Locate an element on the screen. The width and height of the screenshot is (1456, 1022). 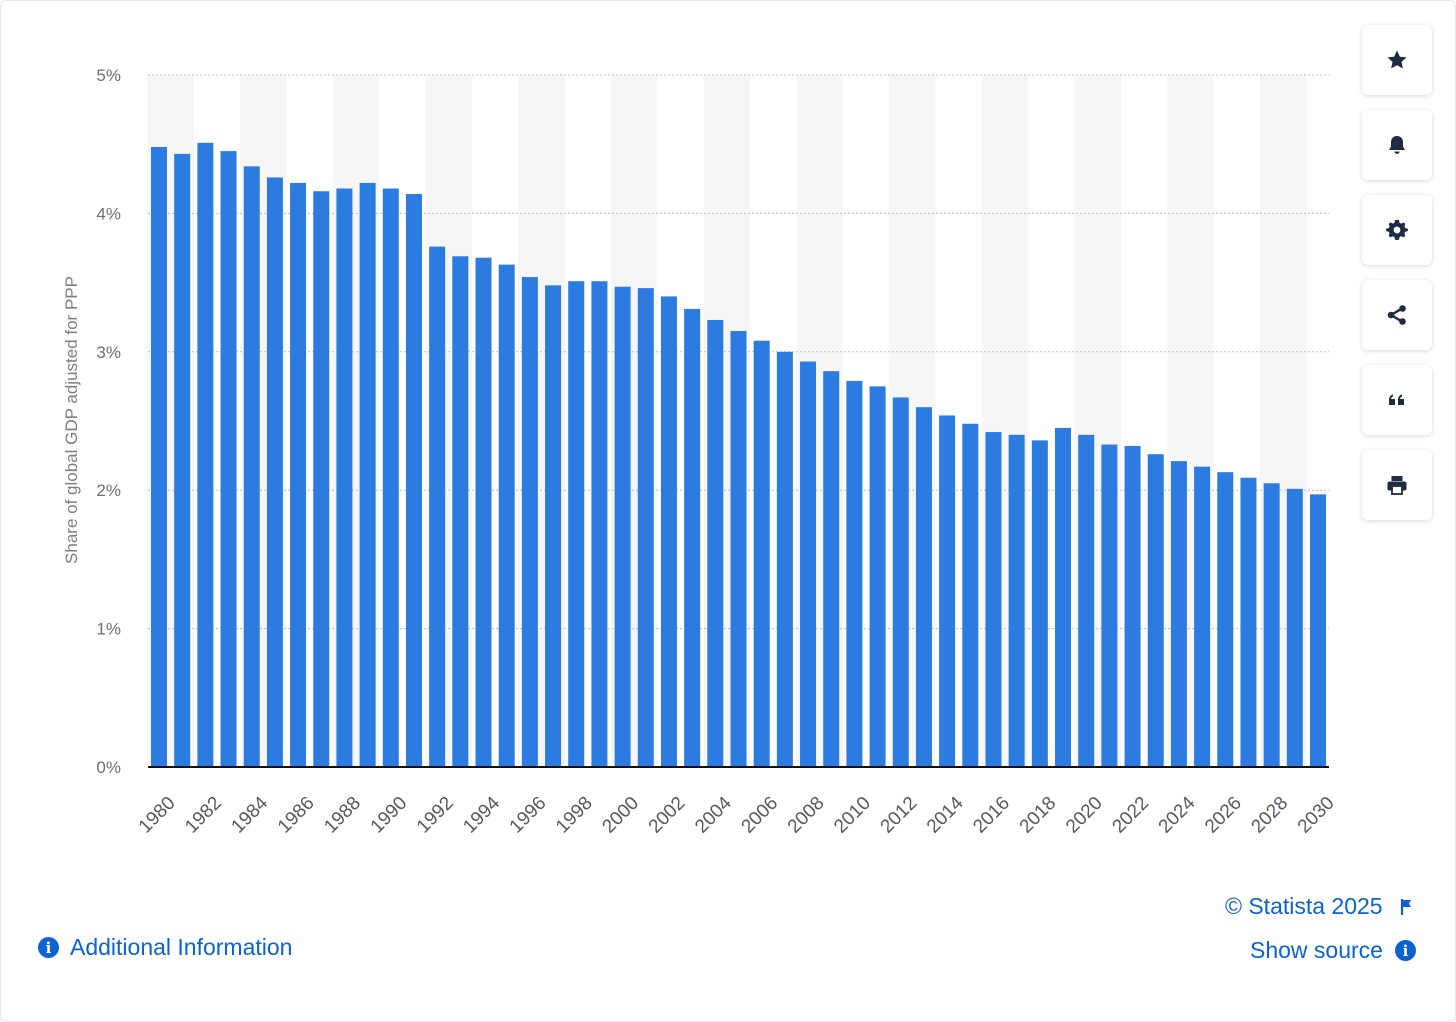
y-tick-label: 3% is located at coordinates (108, 352).